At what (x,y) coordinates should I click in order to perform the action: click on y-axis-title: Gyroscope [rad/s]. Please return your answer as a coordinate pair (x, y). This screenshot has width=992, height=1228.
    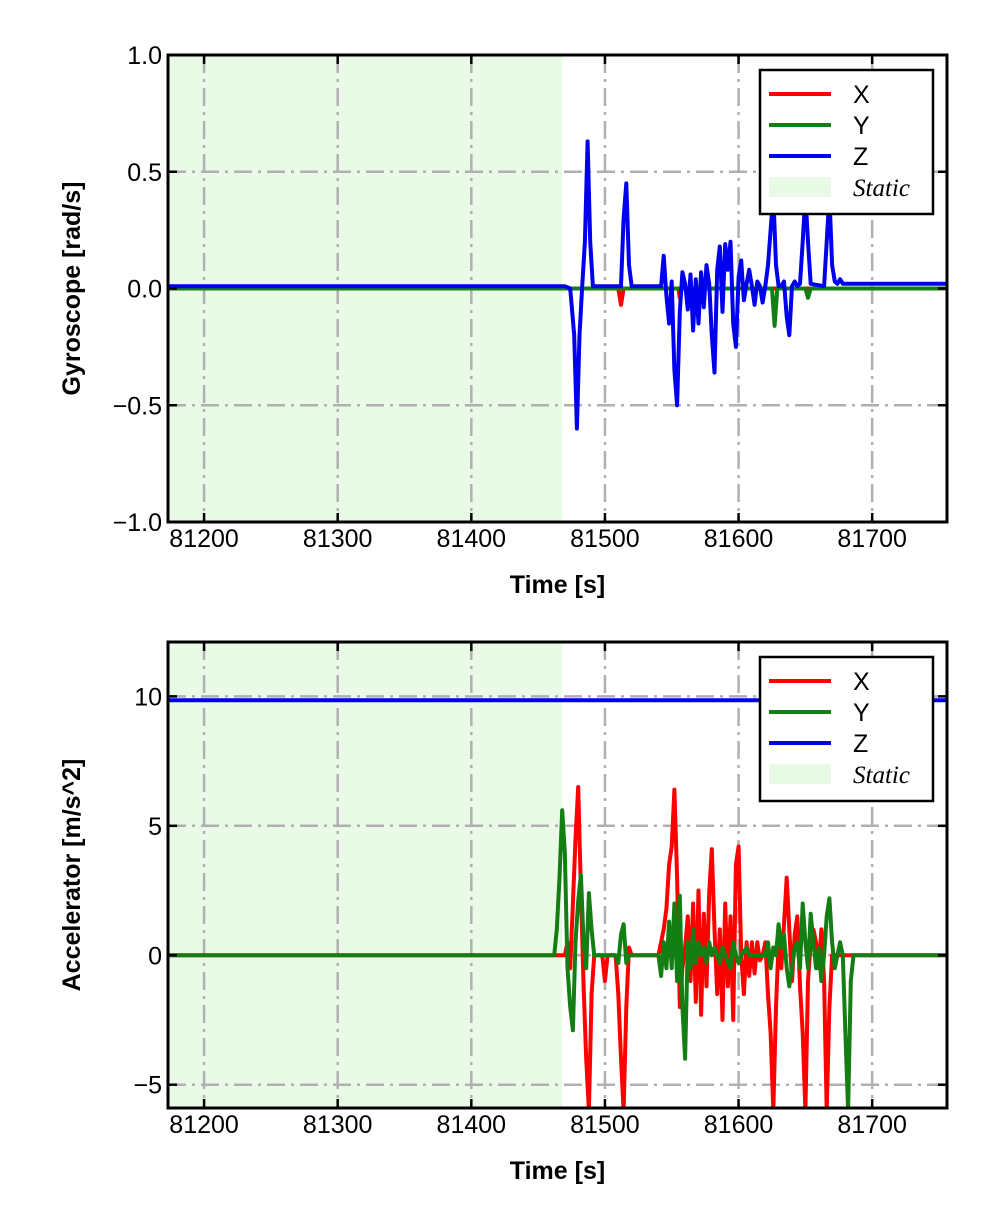
    Looking at the image, I should click on (72, 289).